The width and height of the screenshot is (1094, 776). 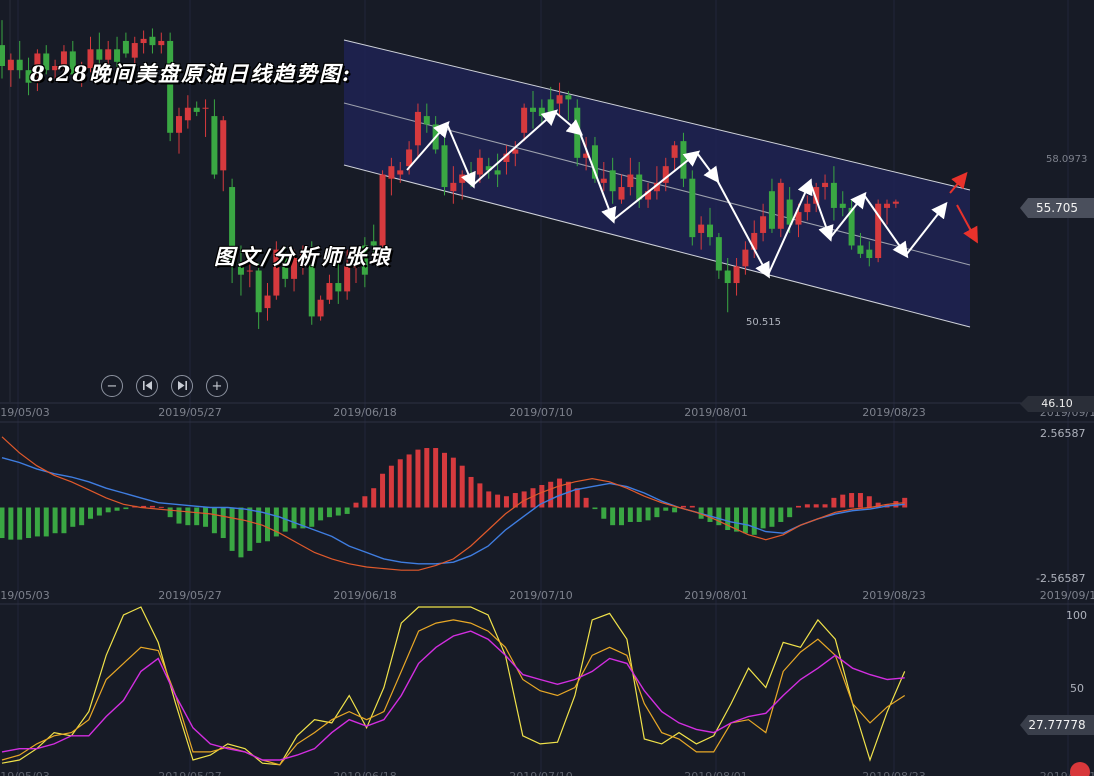 I want to click on channel-upper-line, so click(x=657, y=115).